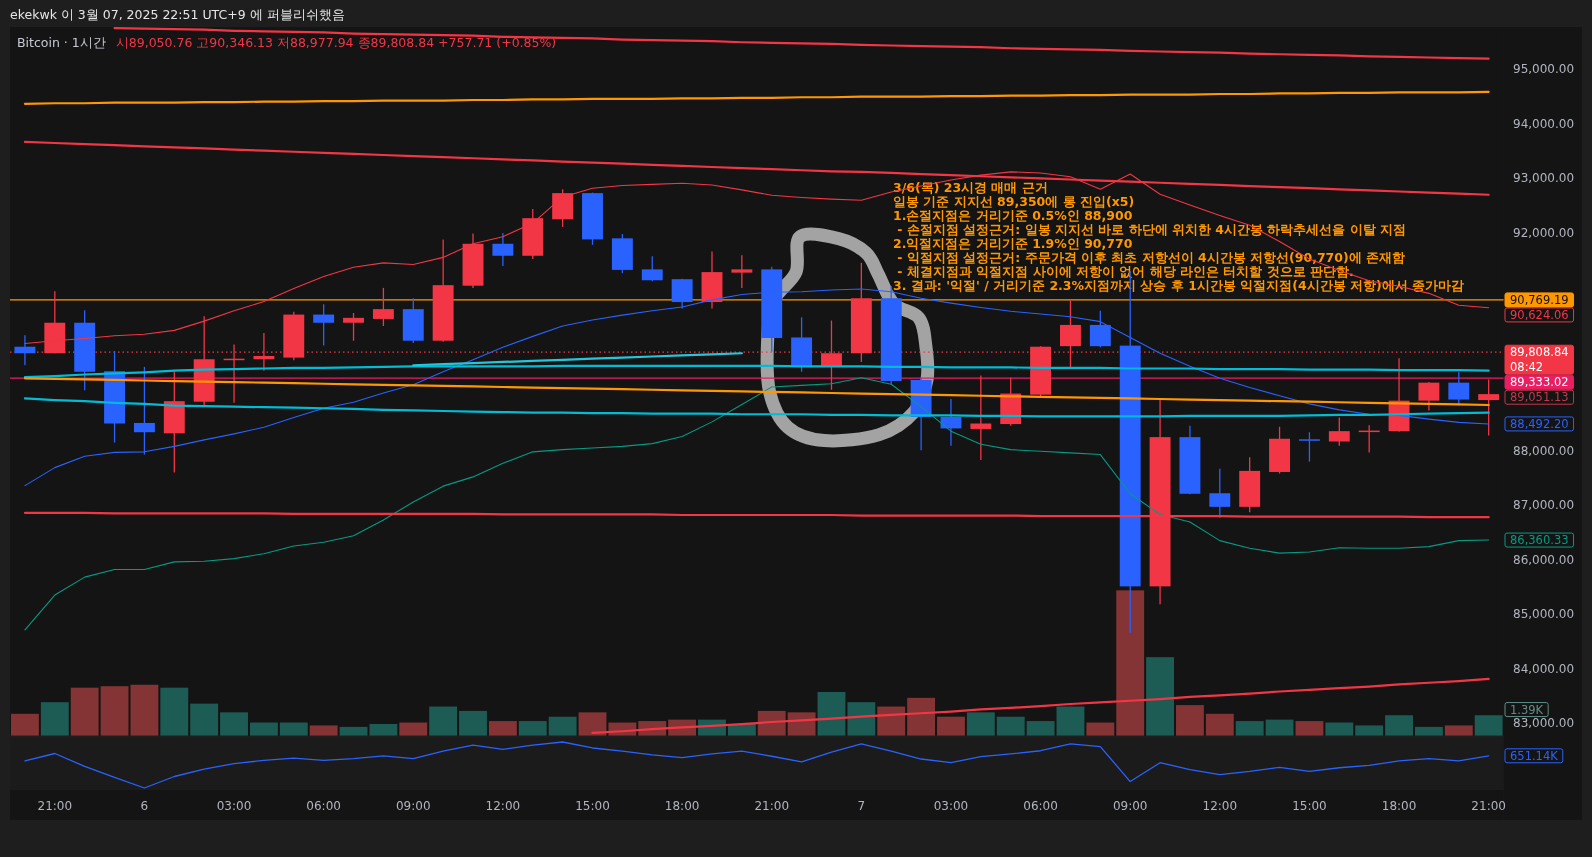  Describe the element at coordinates (144, 806) in the screenshot. I see `x-tick-label: 6` at that location.